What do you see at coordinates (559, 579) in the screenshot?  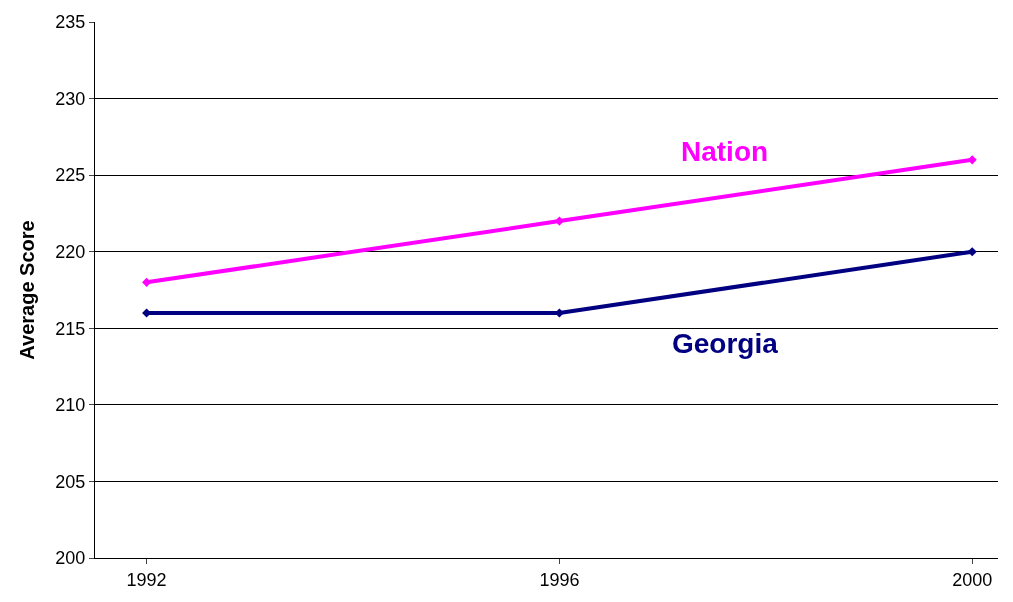 I see `x-tick-label: 1996` at bounding box center [559, 579].